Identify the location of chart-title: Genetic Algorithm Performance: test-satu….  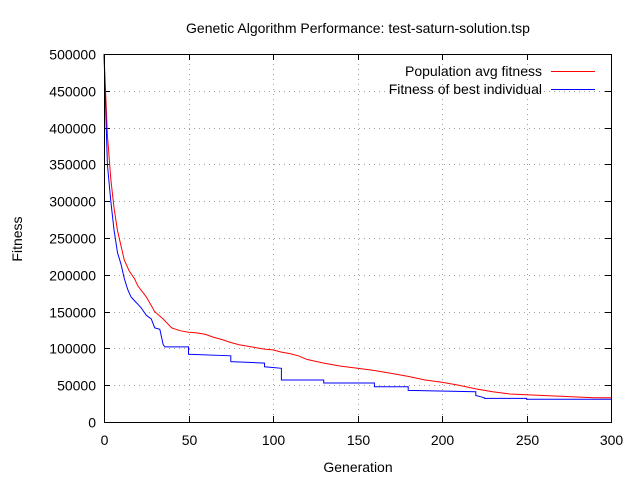
(358, 28).